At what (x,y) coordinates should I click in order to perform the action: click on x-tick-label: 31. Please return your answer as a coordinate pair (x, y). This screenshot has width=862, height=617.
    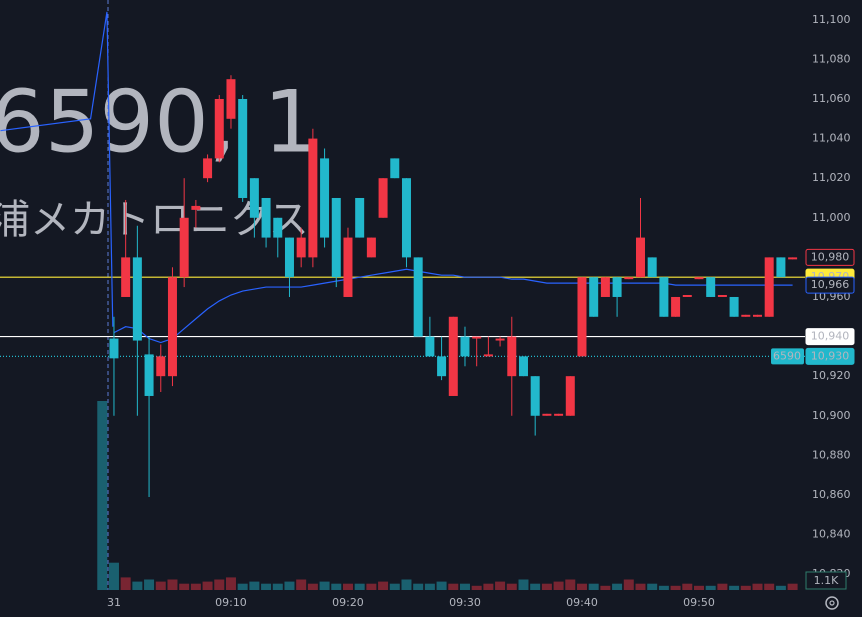
    Looking at the image, I should click on (114, 602).